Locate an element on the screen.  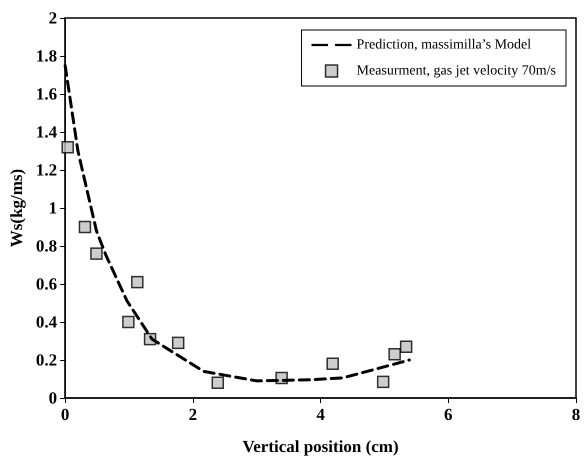
y-tick-label: 1.4 is located at coordinates (47, 132).